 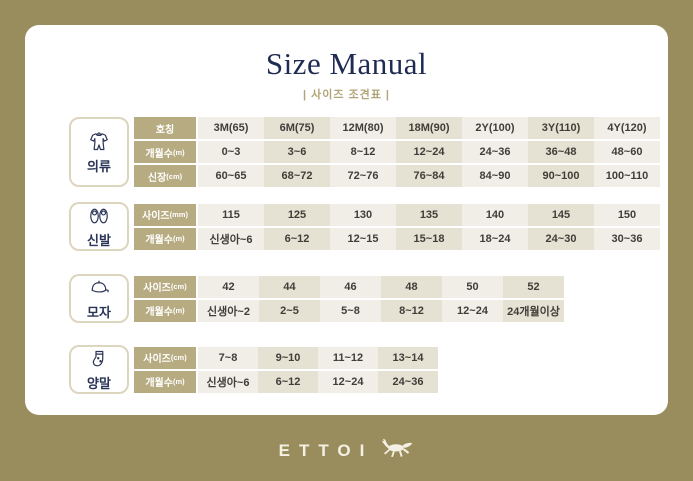 What do you see at coordinates (297, 214) in the screenshot?
I see `size-cell: 125` at bounding box center [297, 214].